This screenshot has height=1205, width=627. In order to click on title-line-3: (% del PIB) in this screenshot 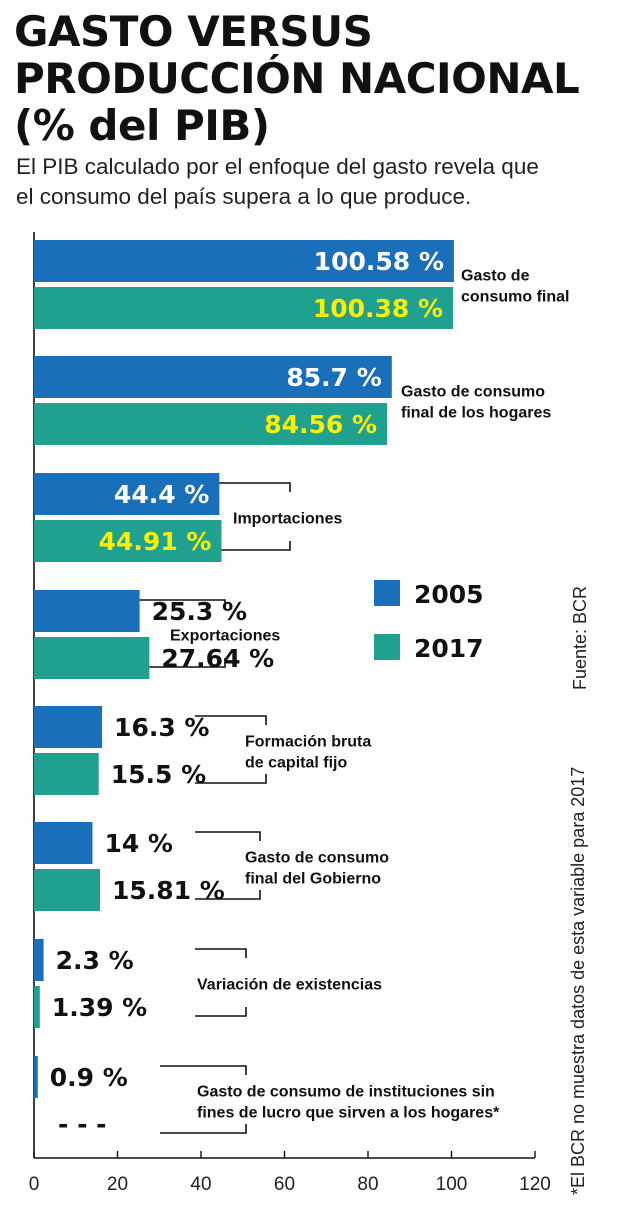, I will do `click(142, 125)`.